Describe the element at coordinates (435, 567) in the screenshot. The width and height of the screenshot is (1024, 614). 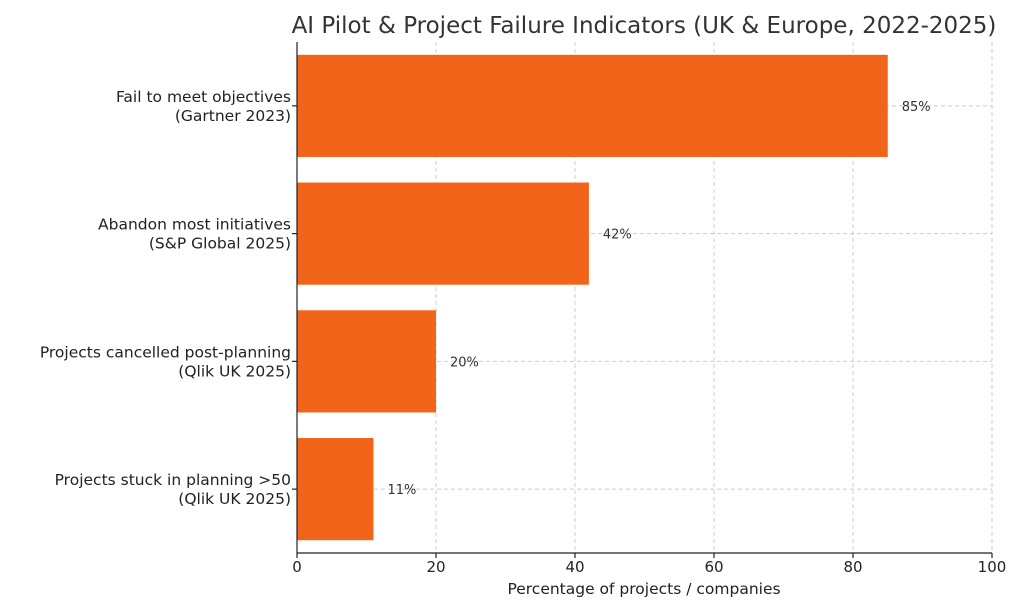
I see `x-tick-label: 20` at that location.